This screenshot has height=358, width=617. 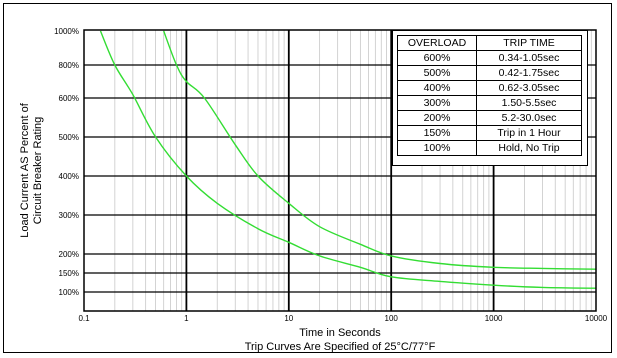 I want to click on chart-caption: Trip Curves Are Specified of 25°C/77°F, so click(x=340, y=347).